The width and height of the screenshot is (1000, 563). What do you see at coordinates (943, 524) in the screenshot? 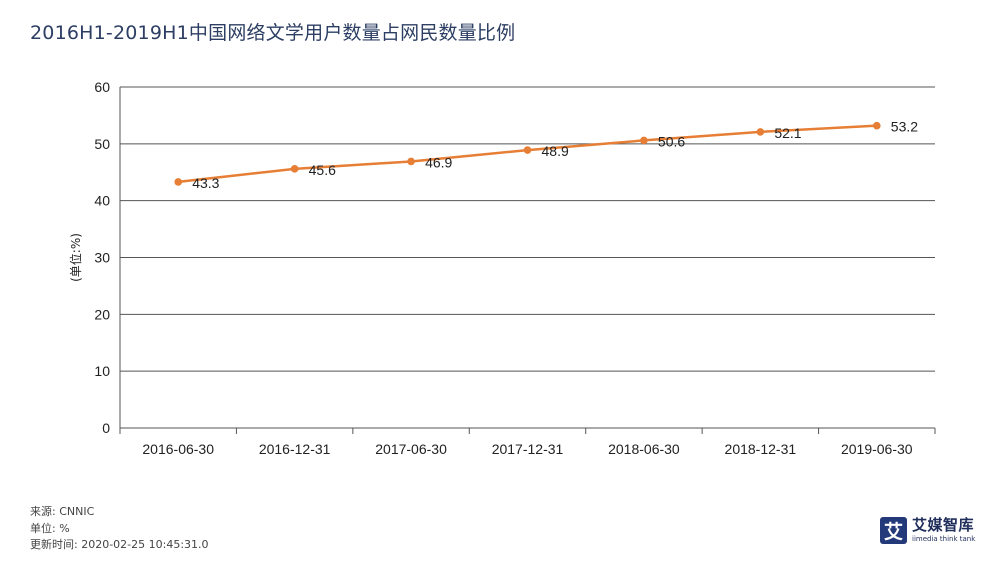
I see `brand-name: 艾媒智库` at bounding box center [943, 524].